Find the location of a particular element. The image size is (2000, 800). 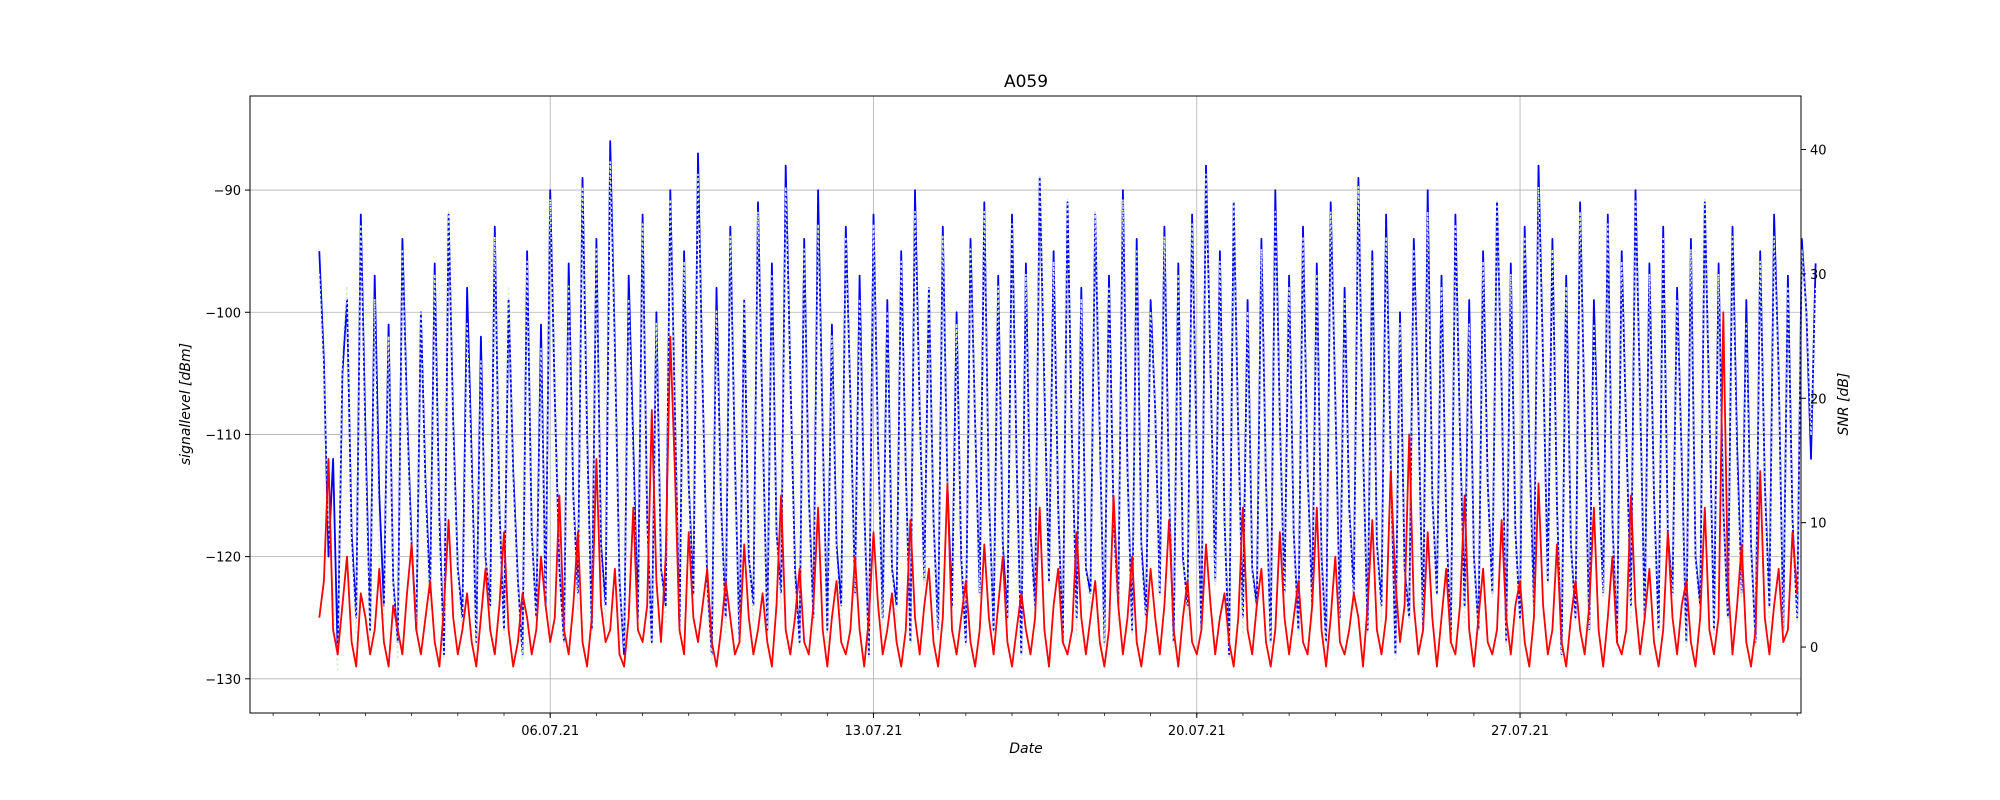

y2-tick-label: 0 is located at coordinates (1814, 648).